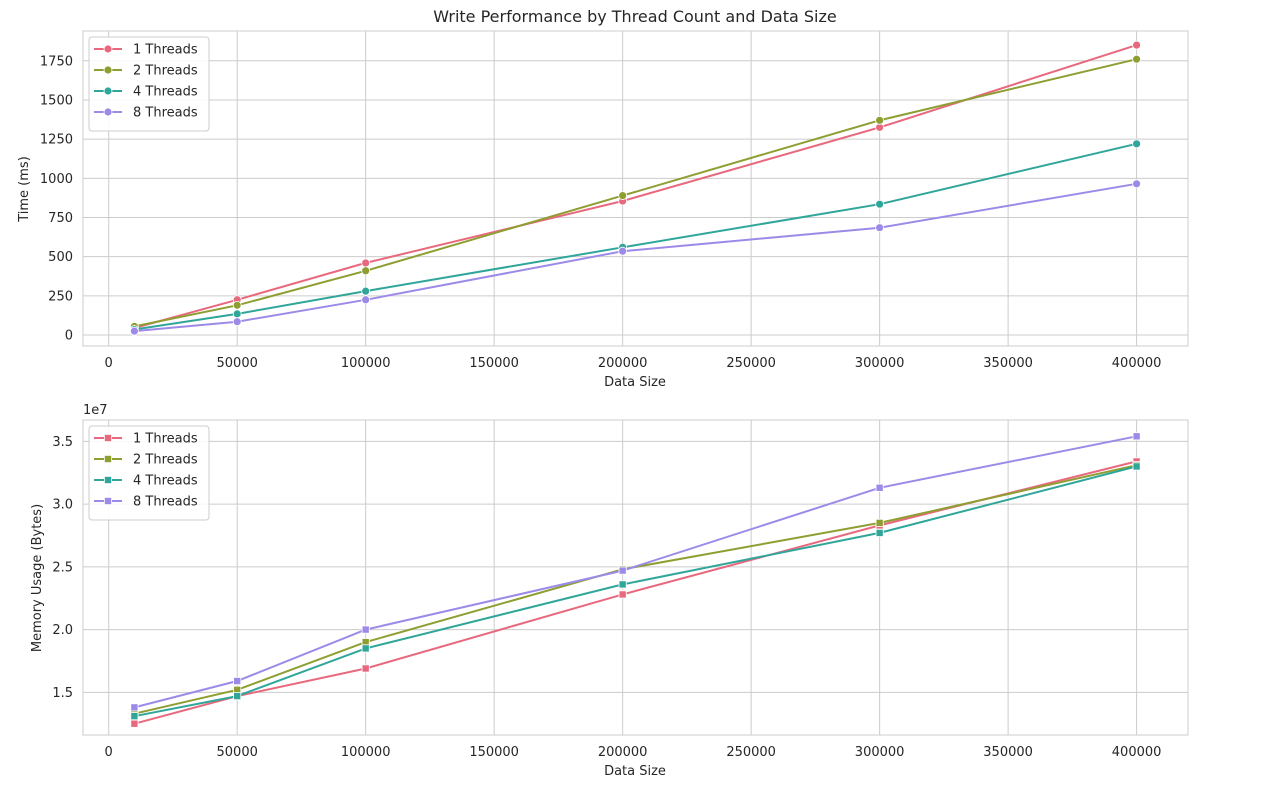  What do you see at coordinates (62, 630) in the screenshot?
I see `y-tick-label: 2.0` at bounding box center [62, 630].